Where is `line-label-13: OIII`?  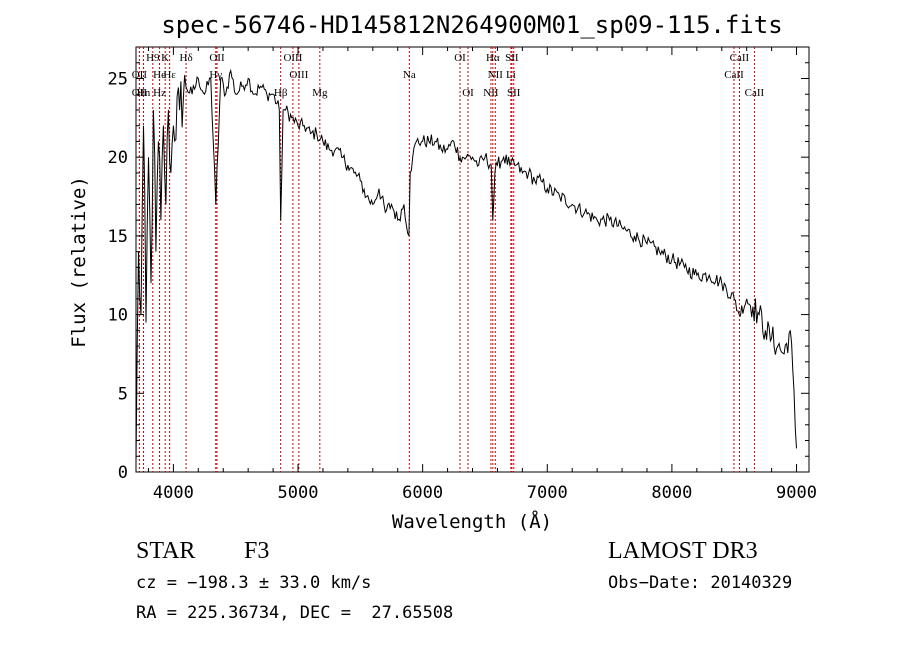 line-label-13: OIII is located at coordinates (298, 75).